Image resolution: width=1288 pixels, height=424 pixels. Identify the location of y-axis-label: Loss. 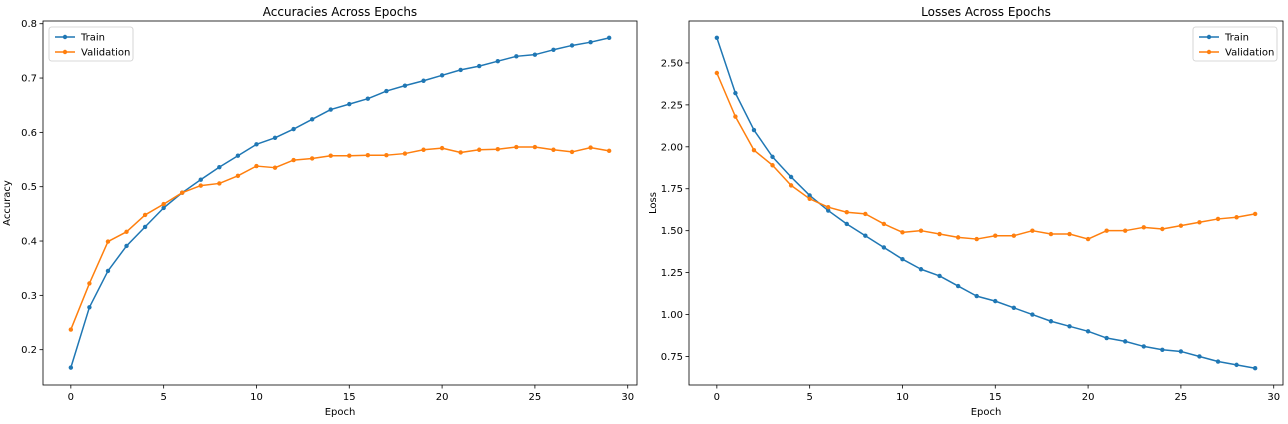
(653, 203).